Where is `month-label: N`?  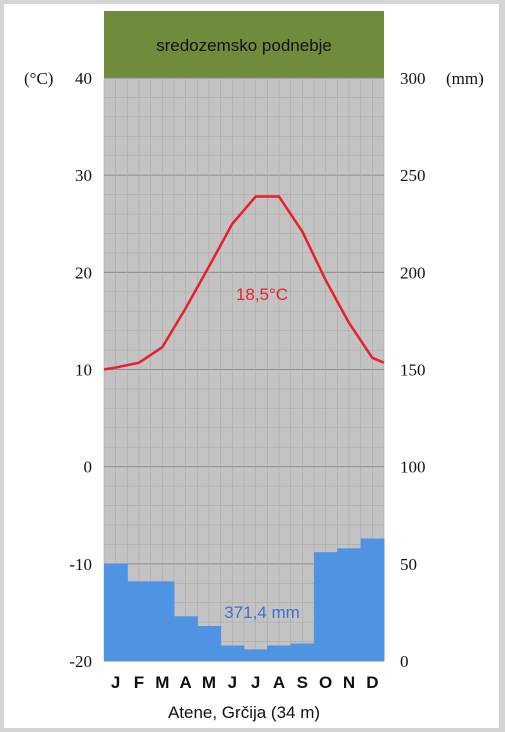
month-label: N is located at coordinates (349, 682).